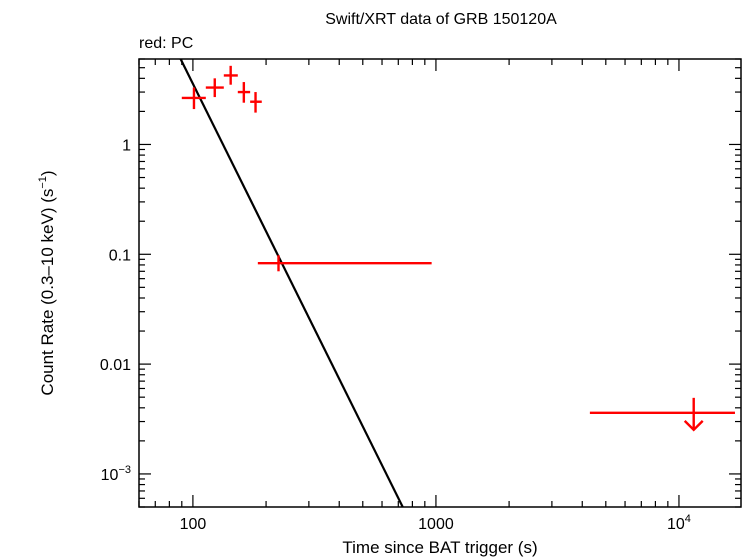 Image resolution: width=746 pixels, height=558 pixels. I want to click on y-tick-label: 10−3, so click(116, 474).